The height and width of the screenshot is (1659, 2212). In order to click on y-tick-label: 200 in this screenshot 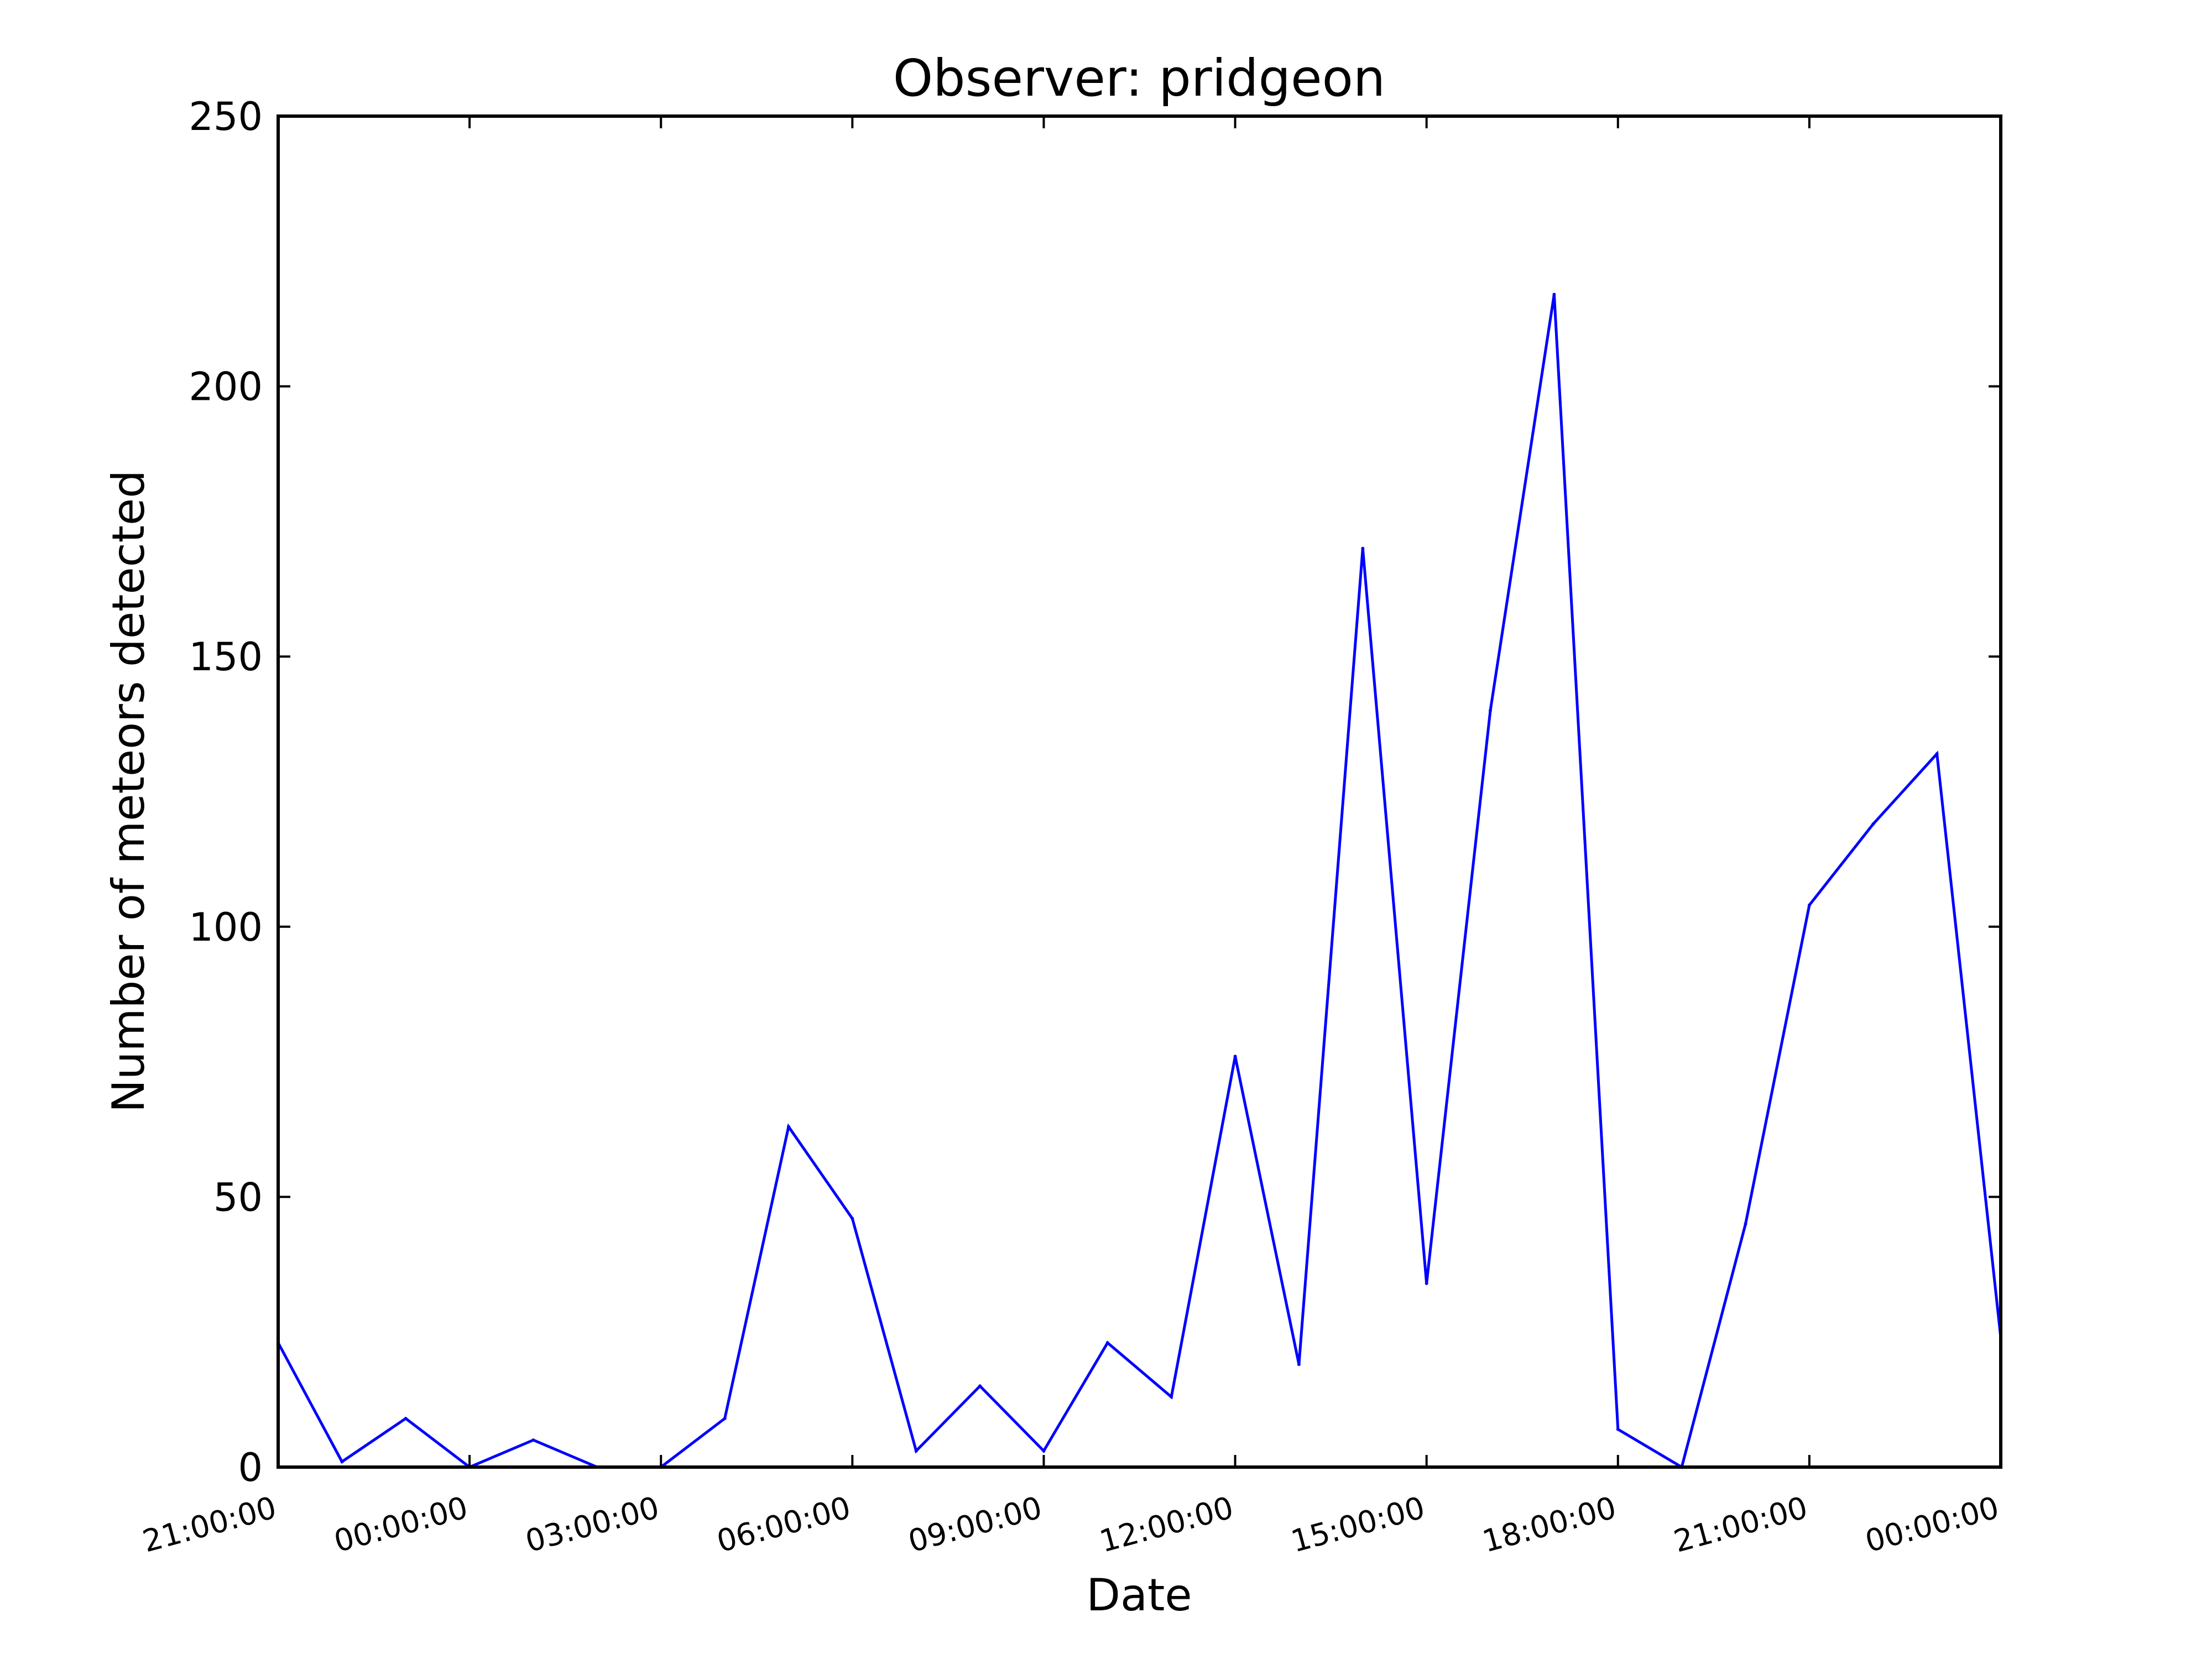, I will do `click(226, 387)`.